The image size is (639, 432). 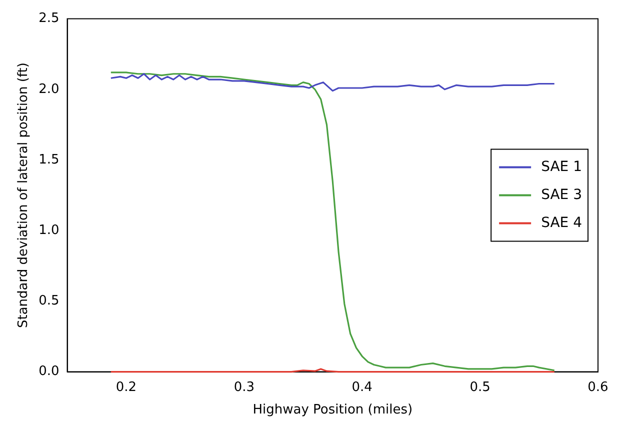 What do you see at coordinates (49, 160) in the screenshot?
I see `y-tick-label: 1.5` at bounding box center [49, 160].